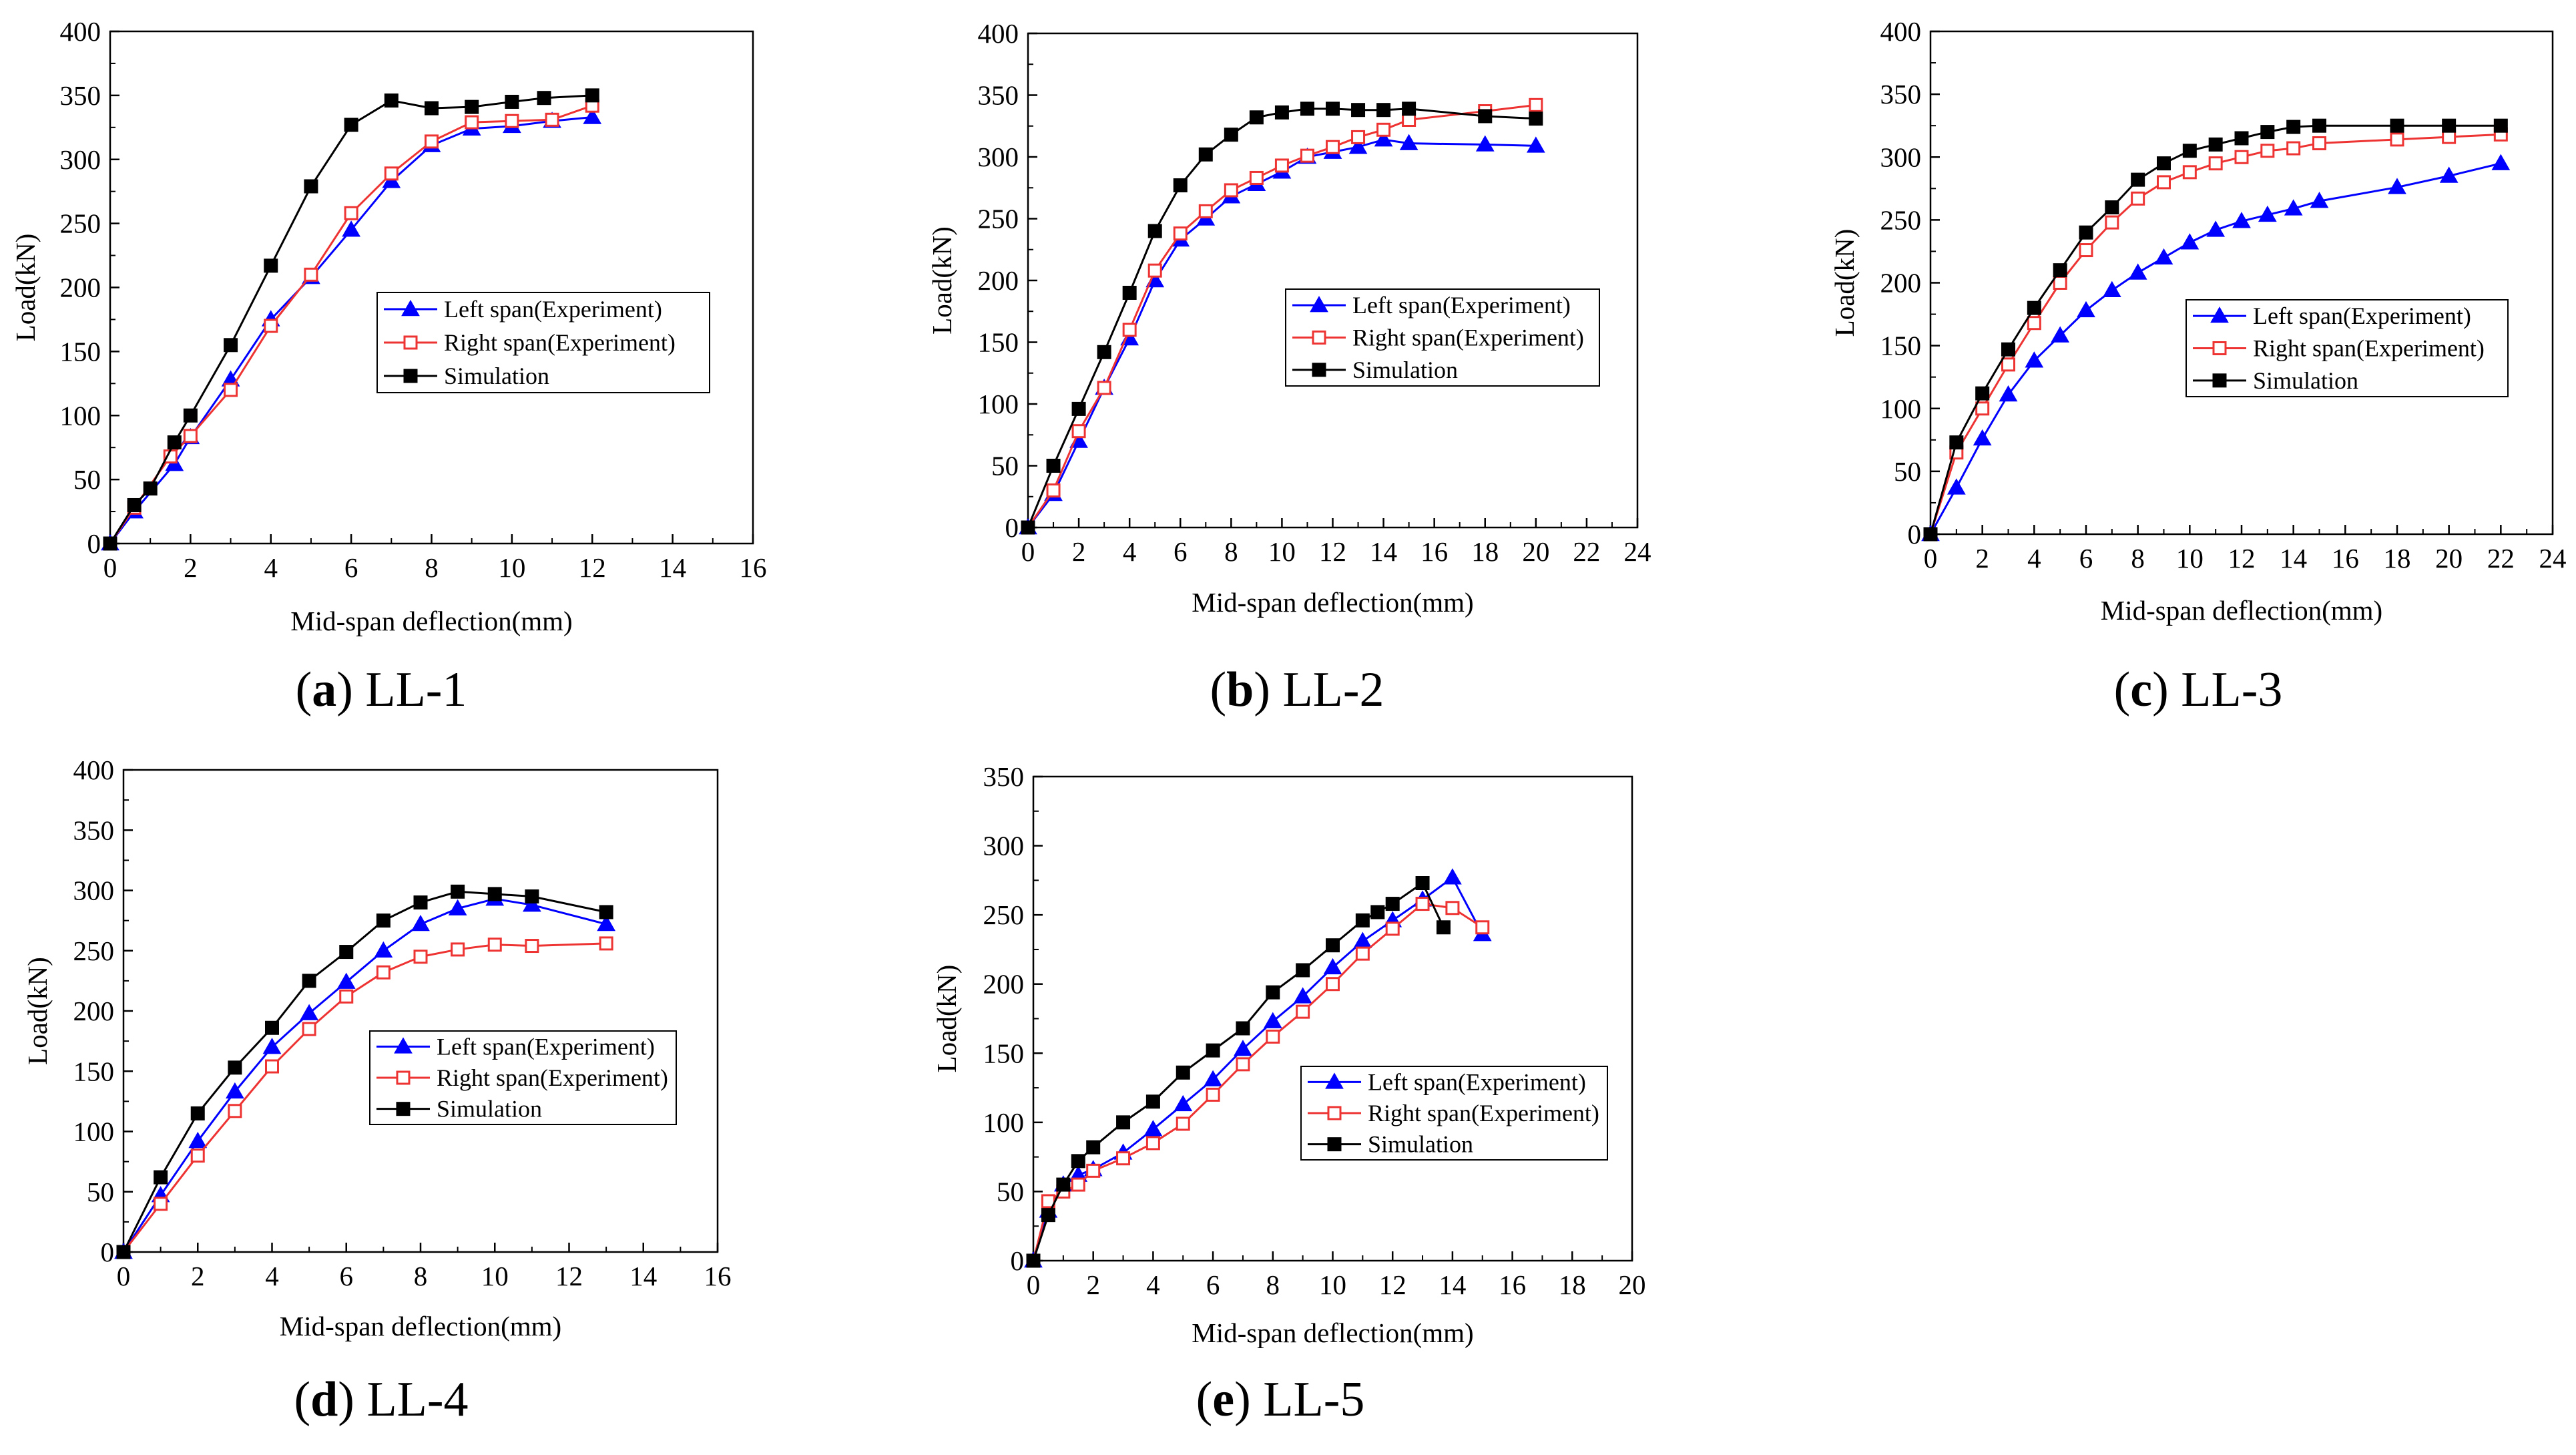  I want to click on panel-caption: (a) LL-1, so click(381, 689).